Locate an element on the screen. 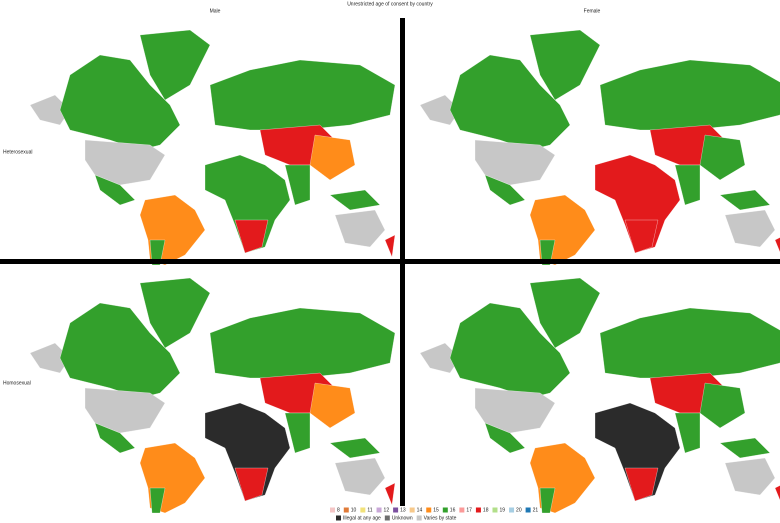  legend-label: 17 is located at coordinates (469, 510).